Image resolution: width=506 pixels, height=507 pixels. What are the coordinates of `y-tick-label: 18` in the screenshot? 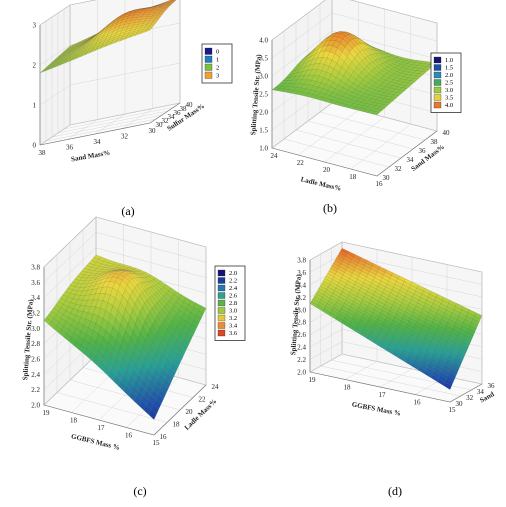 It's located at (177, 425).